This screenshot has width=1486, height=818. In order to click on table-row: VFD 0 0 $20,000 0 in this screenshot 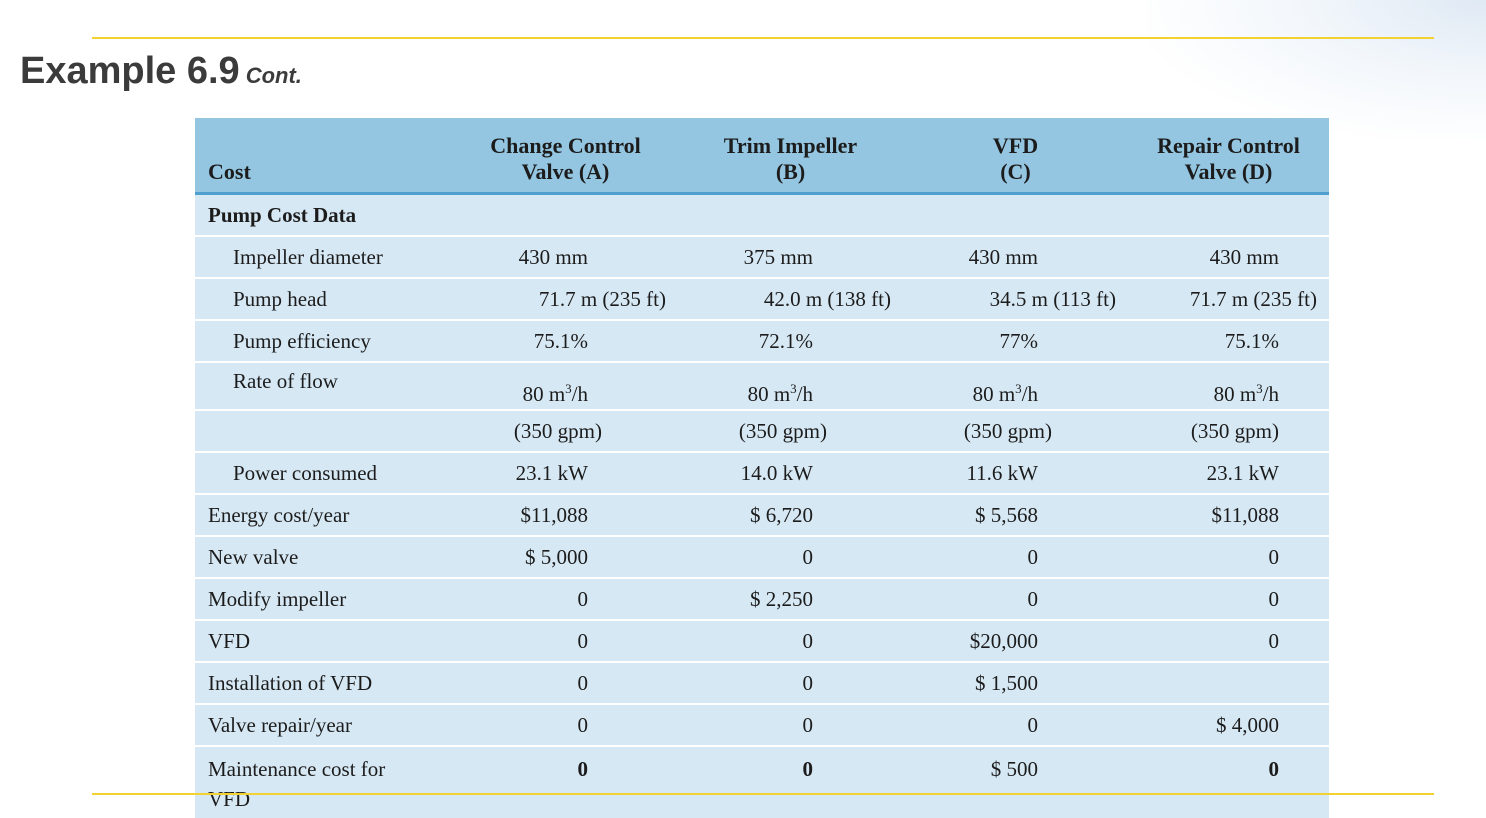, I will do `click(762, 640)`.